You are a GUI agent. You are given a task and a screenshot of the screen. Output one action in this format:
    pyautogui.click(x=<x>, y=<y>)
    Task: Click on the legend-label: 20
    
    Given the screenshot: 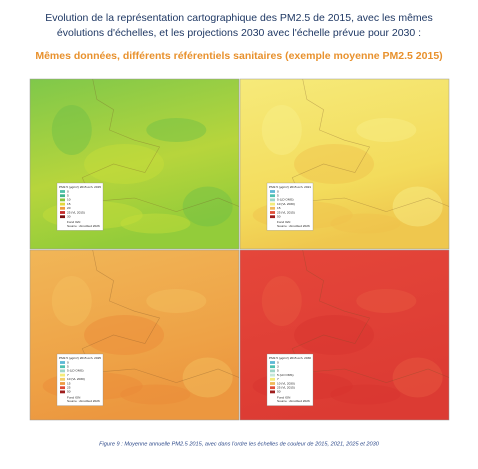 What is the action you would take?
    pyautogui.click(x=69, y=208)
    